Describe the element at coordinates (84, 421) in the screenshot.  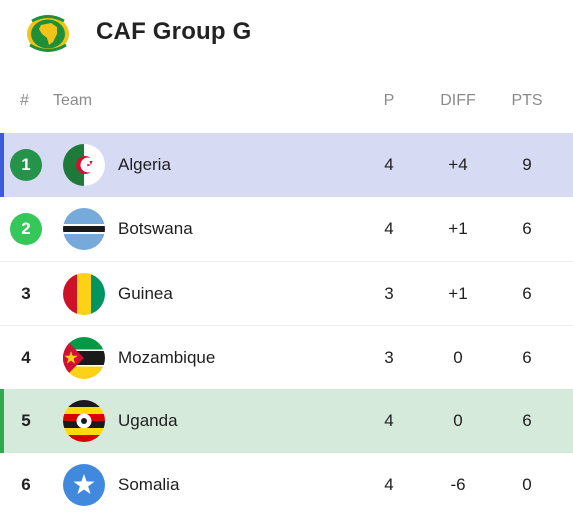
I see `uganda-flag-icon` at that location.